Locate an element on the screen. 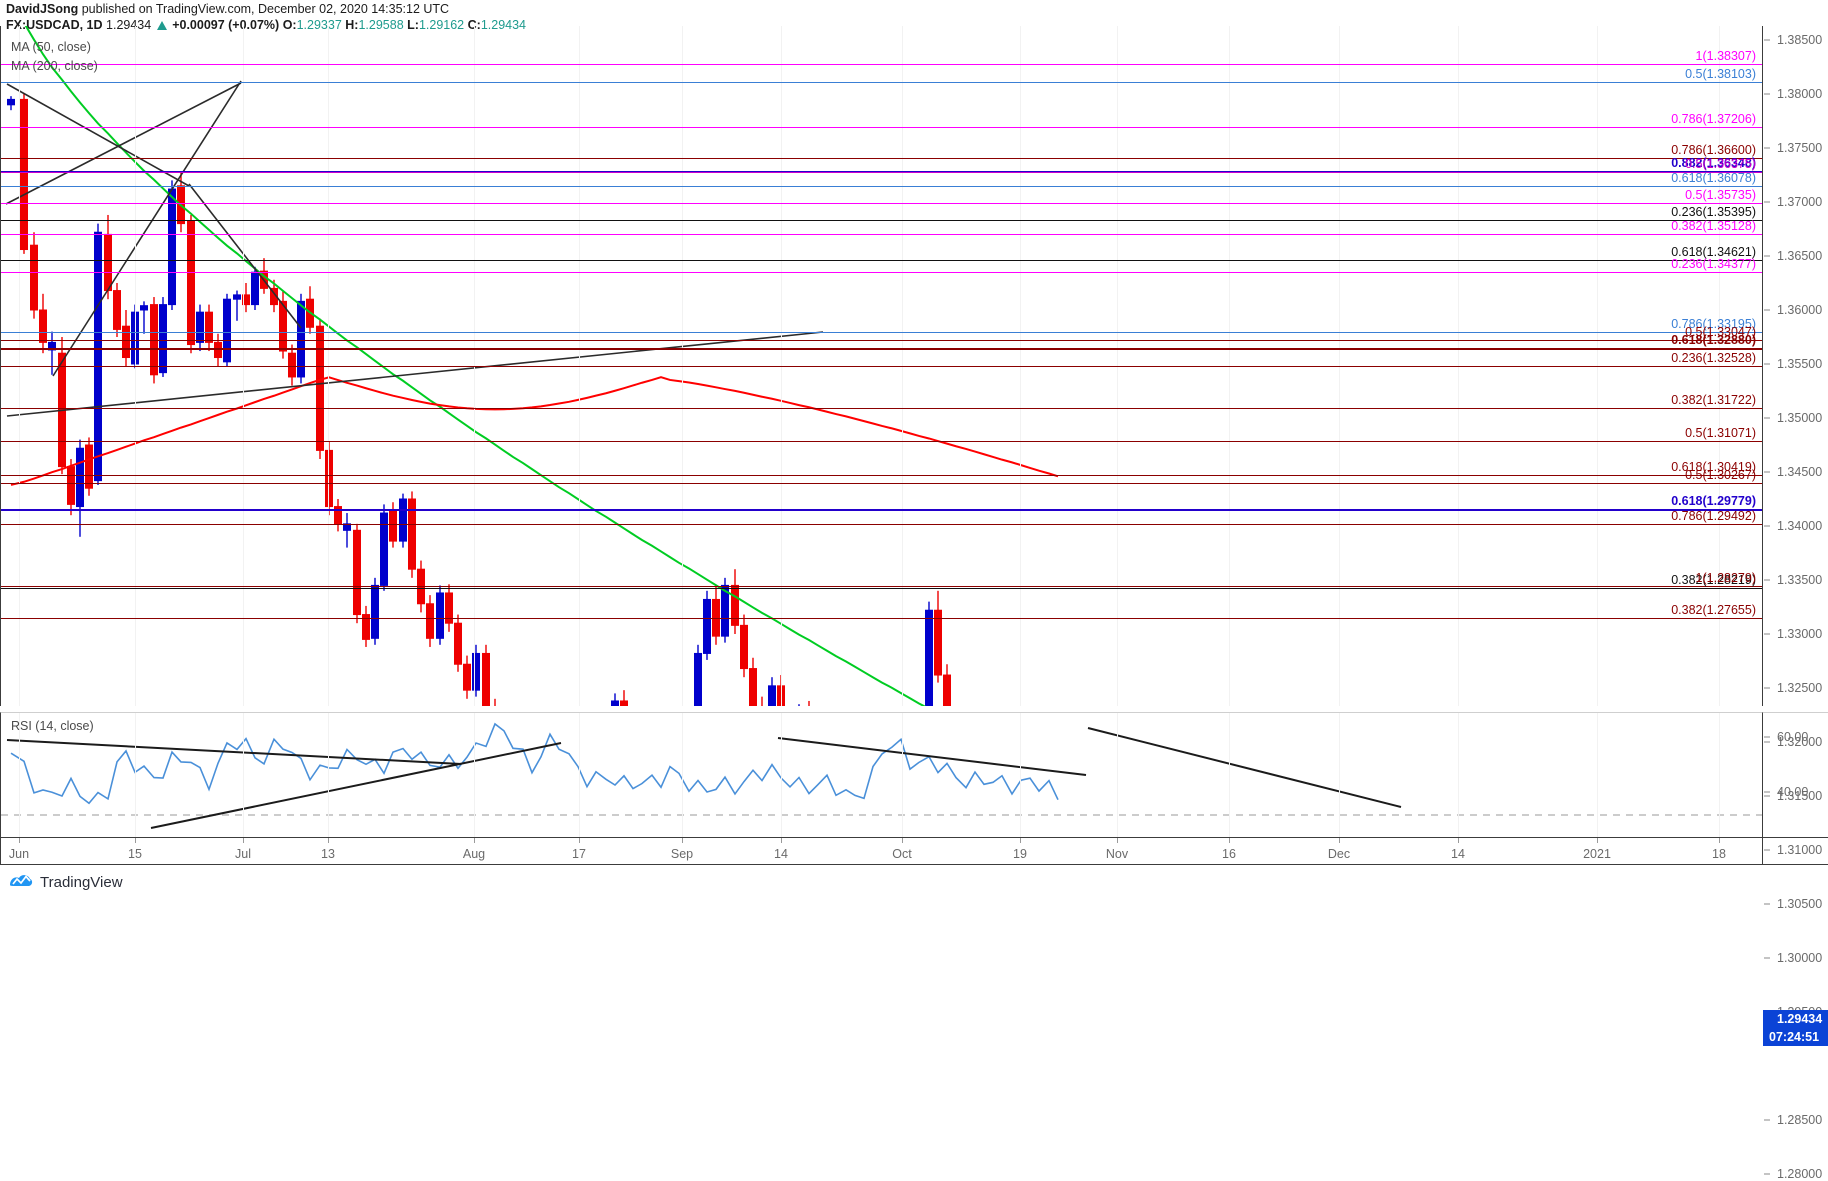 This screenshot has width=1828, height=1181. fib-level-label: 0.382(1.27655) is located at coordinates (1713, 610).